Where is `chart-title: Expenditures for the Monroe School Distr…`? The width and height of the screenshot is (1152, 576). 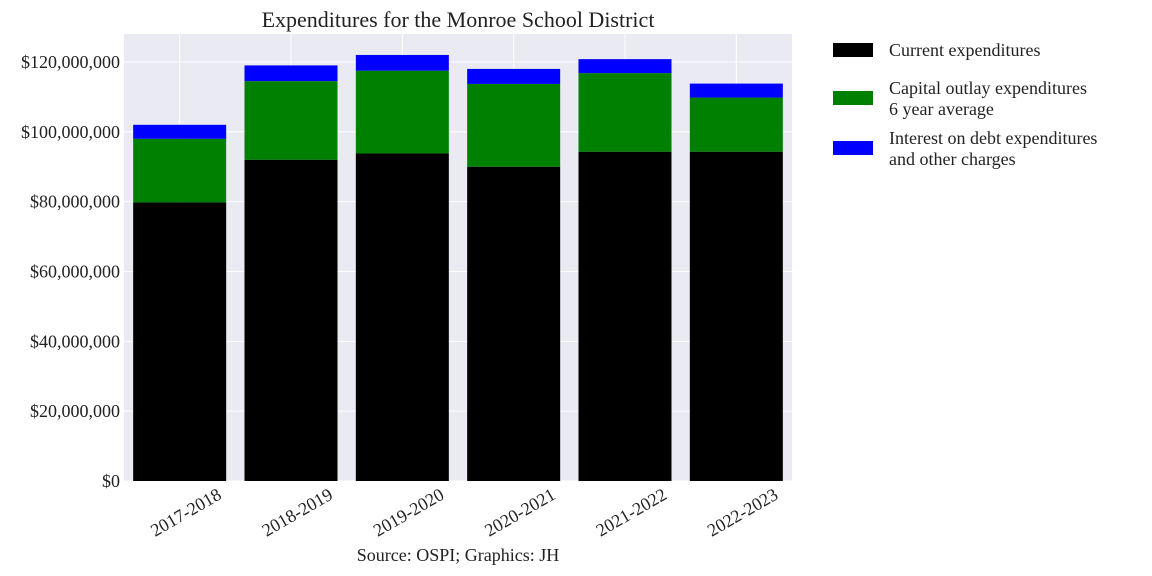
chart-title: Expenditures for the Monroe School Distr… is located at coordinates (458, 19).